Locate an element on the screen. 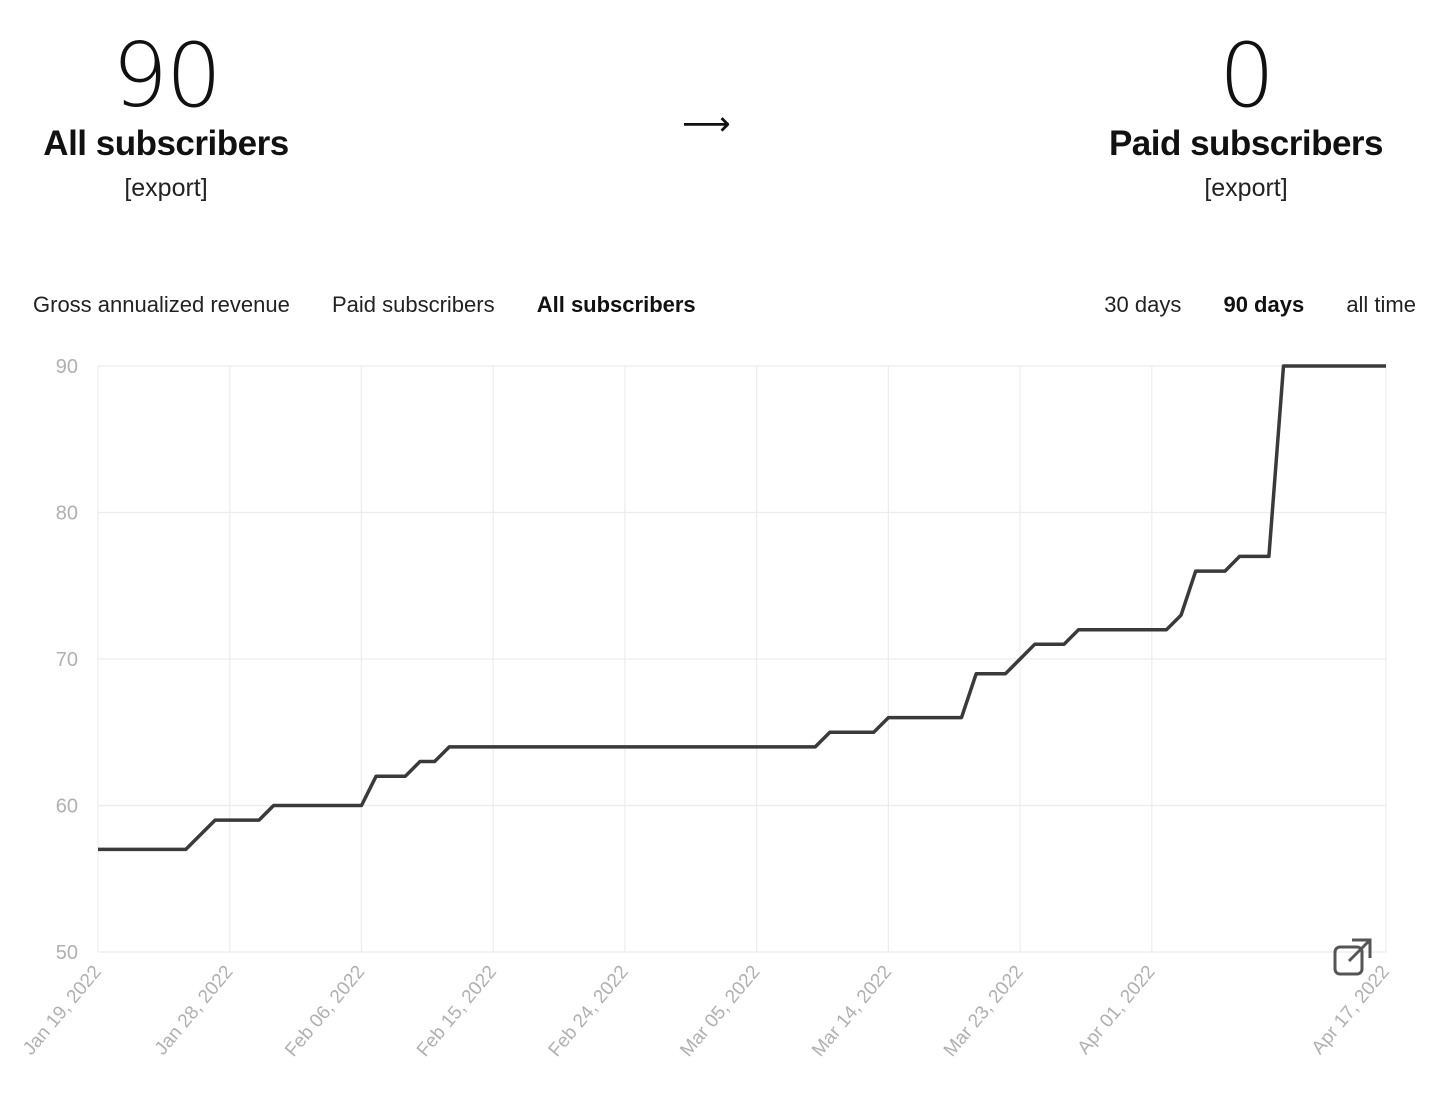 Image resolution: width=1456 pixels, height=1112 pixels. paid-subscribers-export-link: [export] is located at coordinates (1246, 188).